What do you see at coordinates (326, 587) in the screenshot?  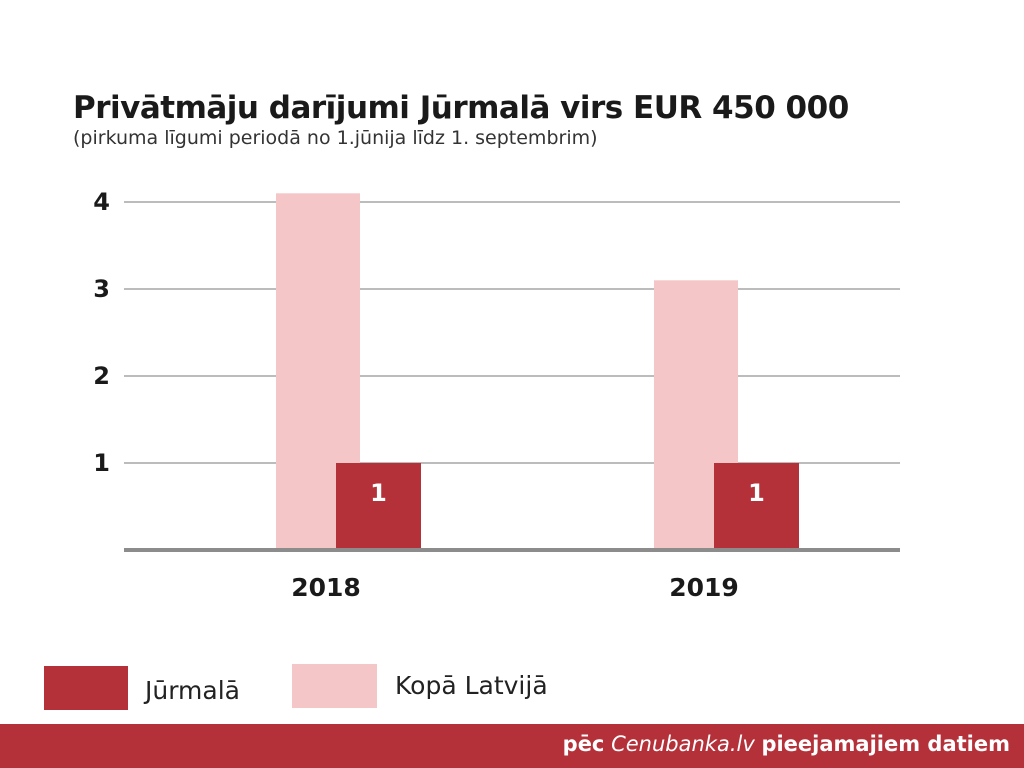 I see `x-tick-label-2018: 2018` at bounding box center [326, 587].